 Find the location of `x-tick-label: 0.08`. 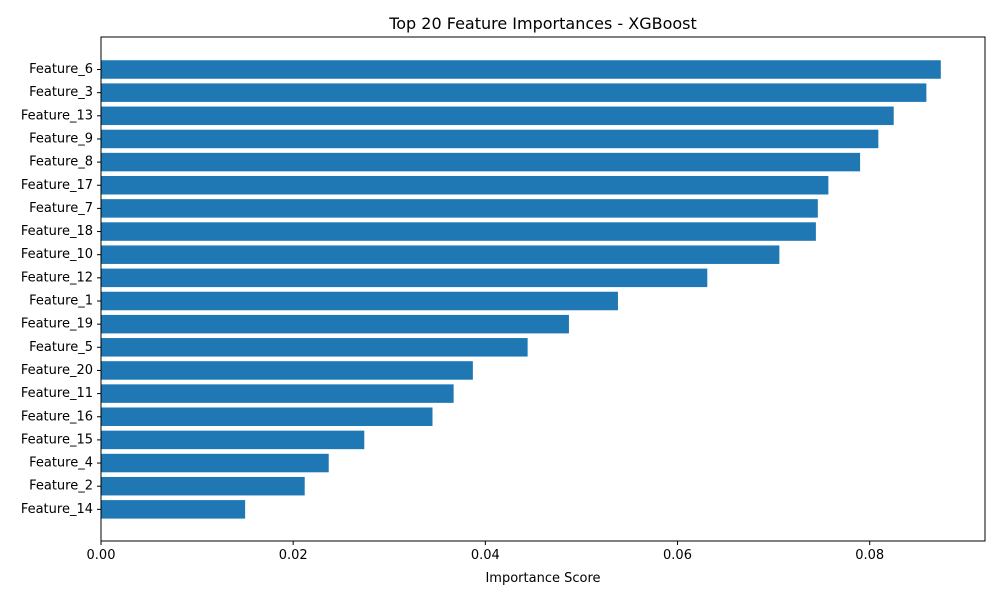

x-tick-label: 0.08 is located at coordinates (869, 555).